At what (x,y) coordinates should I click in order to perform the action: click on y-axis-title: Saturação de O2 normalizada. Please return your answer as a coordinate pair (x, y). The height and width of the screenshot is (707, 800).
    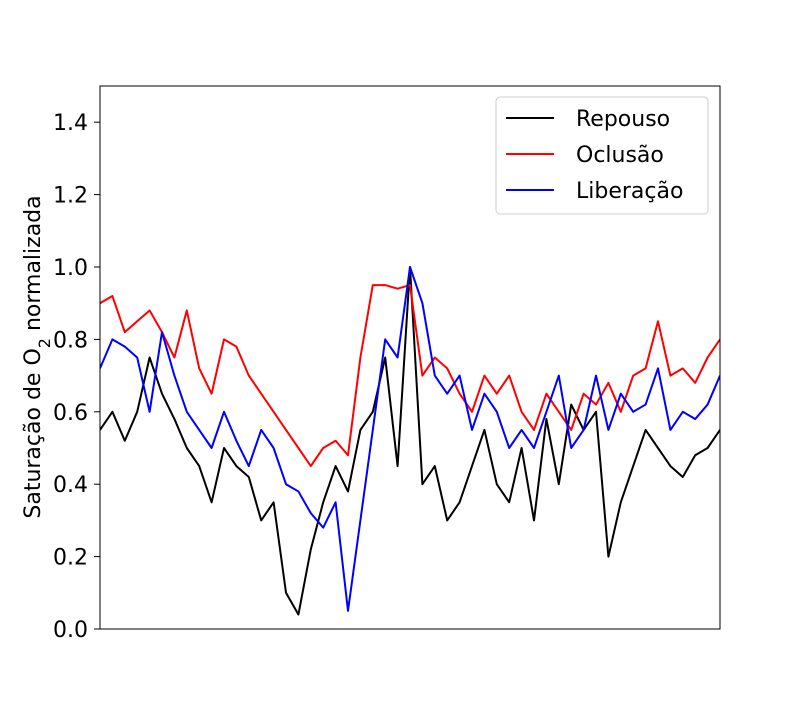
    Looking at the image, I should click on (37, 356).